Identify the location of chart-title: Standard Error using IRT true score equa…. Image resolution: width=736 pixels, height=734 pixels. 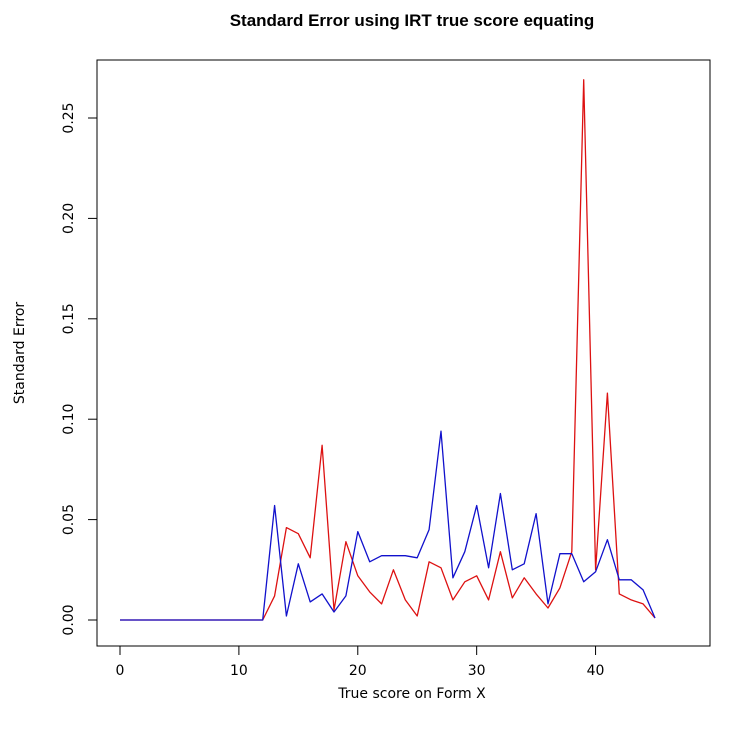
(412, 20).